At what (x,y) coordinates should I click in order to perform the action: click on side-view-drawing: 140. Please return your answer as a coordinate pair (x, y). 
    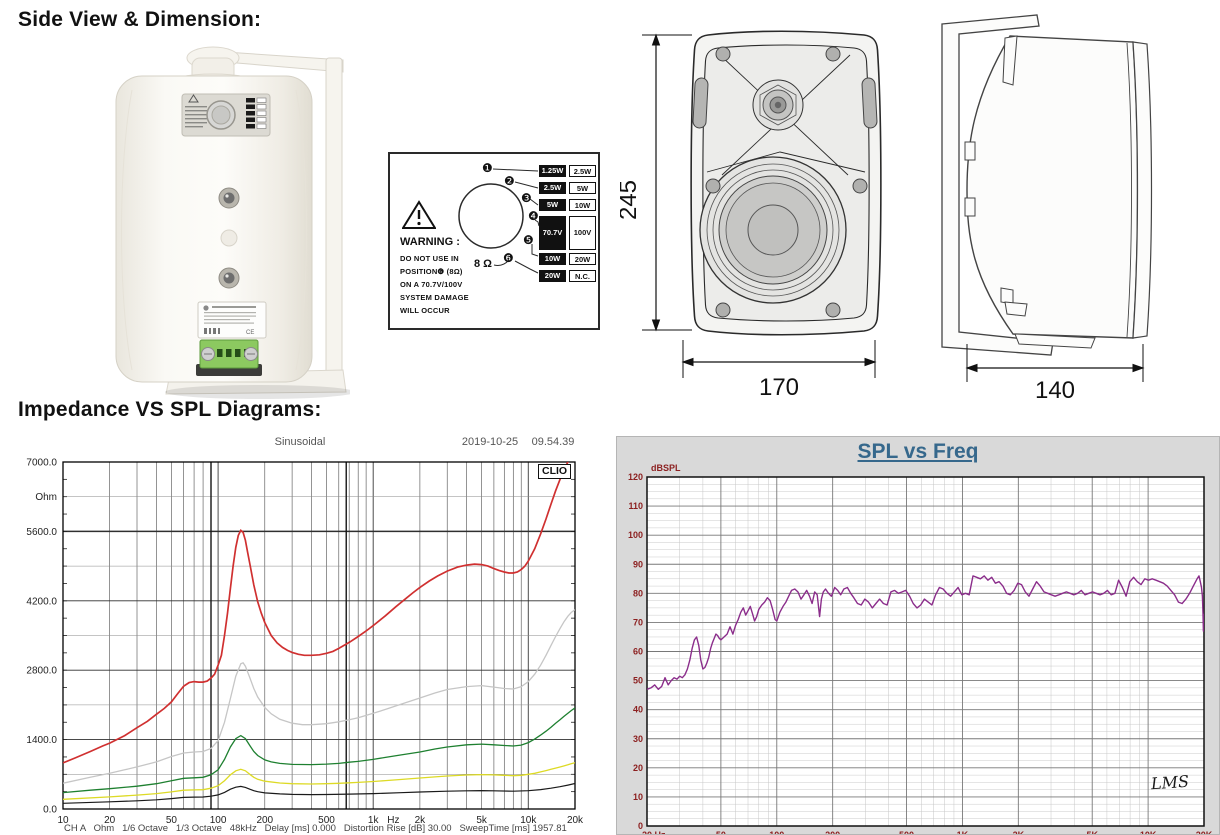
    Looking at the image, I should click on (1047, 207).